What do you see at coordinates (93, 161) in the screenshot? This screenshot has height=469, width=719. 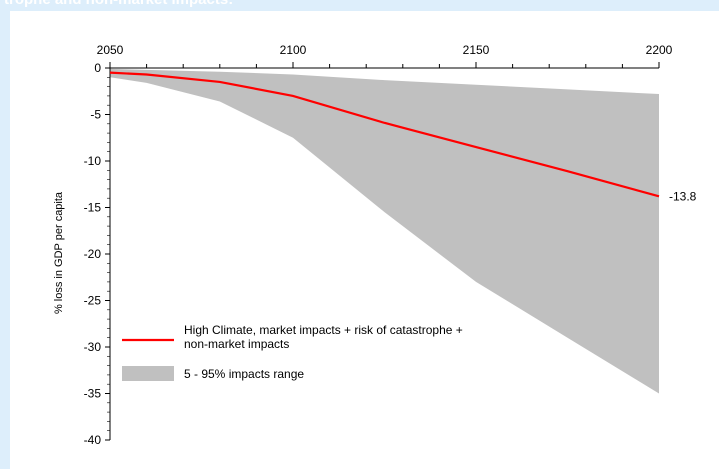 I see `y-tick-label: -10` at bounding box center [93, 161].